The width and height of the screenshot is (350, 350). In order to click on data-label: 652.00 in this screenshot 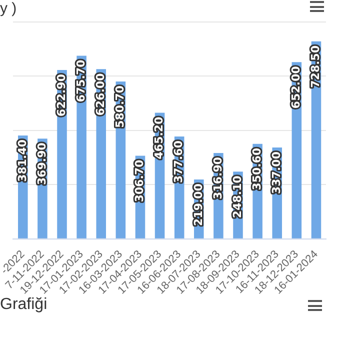, I will do `click(296, 87)`.